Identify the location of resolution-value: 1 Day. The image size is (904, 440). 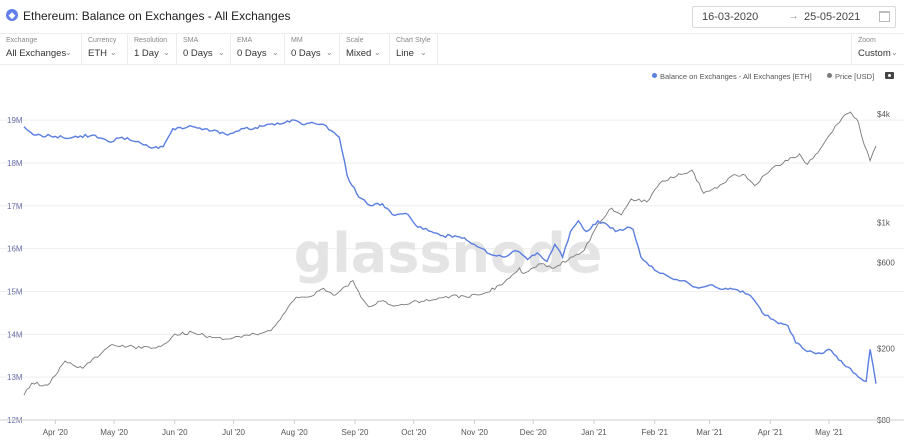
(146, 53).